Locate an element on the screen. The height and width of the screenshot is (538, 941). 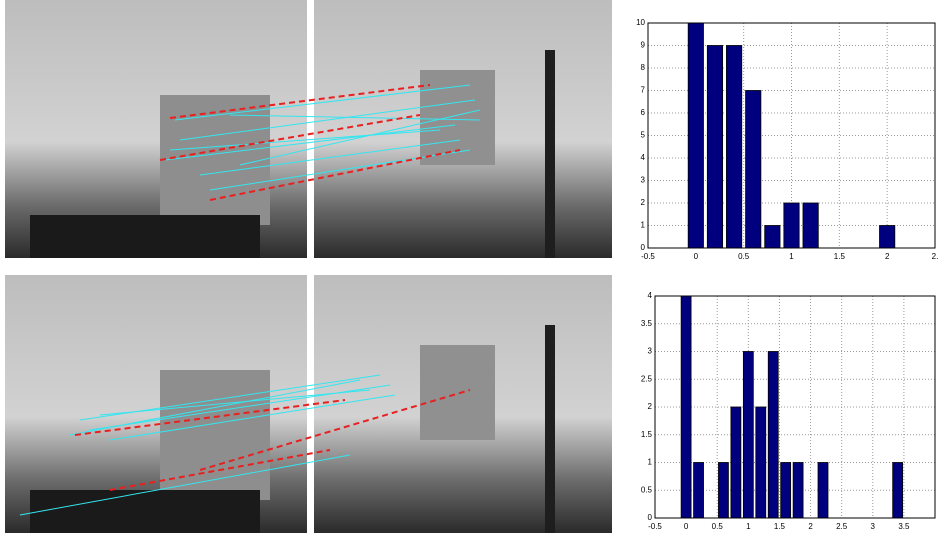
y-tick-label: 5 is located at coordinates (643, 135).